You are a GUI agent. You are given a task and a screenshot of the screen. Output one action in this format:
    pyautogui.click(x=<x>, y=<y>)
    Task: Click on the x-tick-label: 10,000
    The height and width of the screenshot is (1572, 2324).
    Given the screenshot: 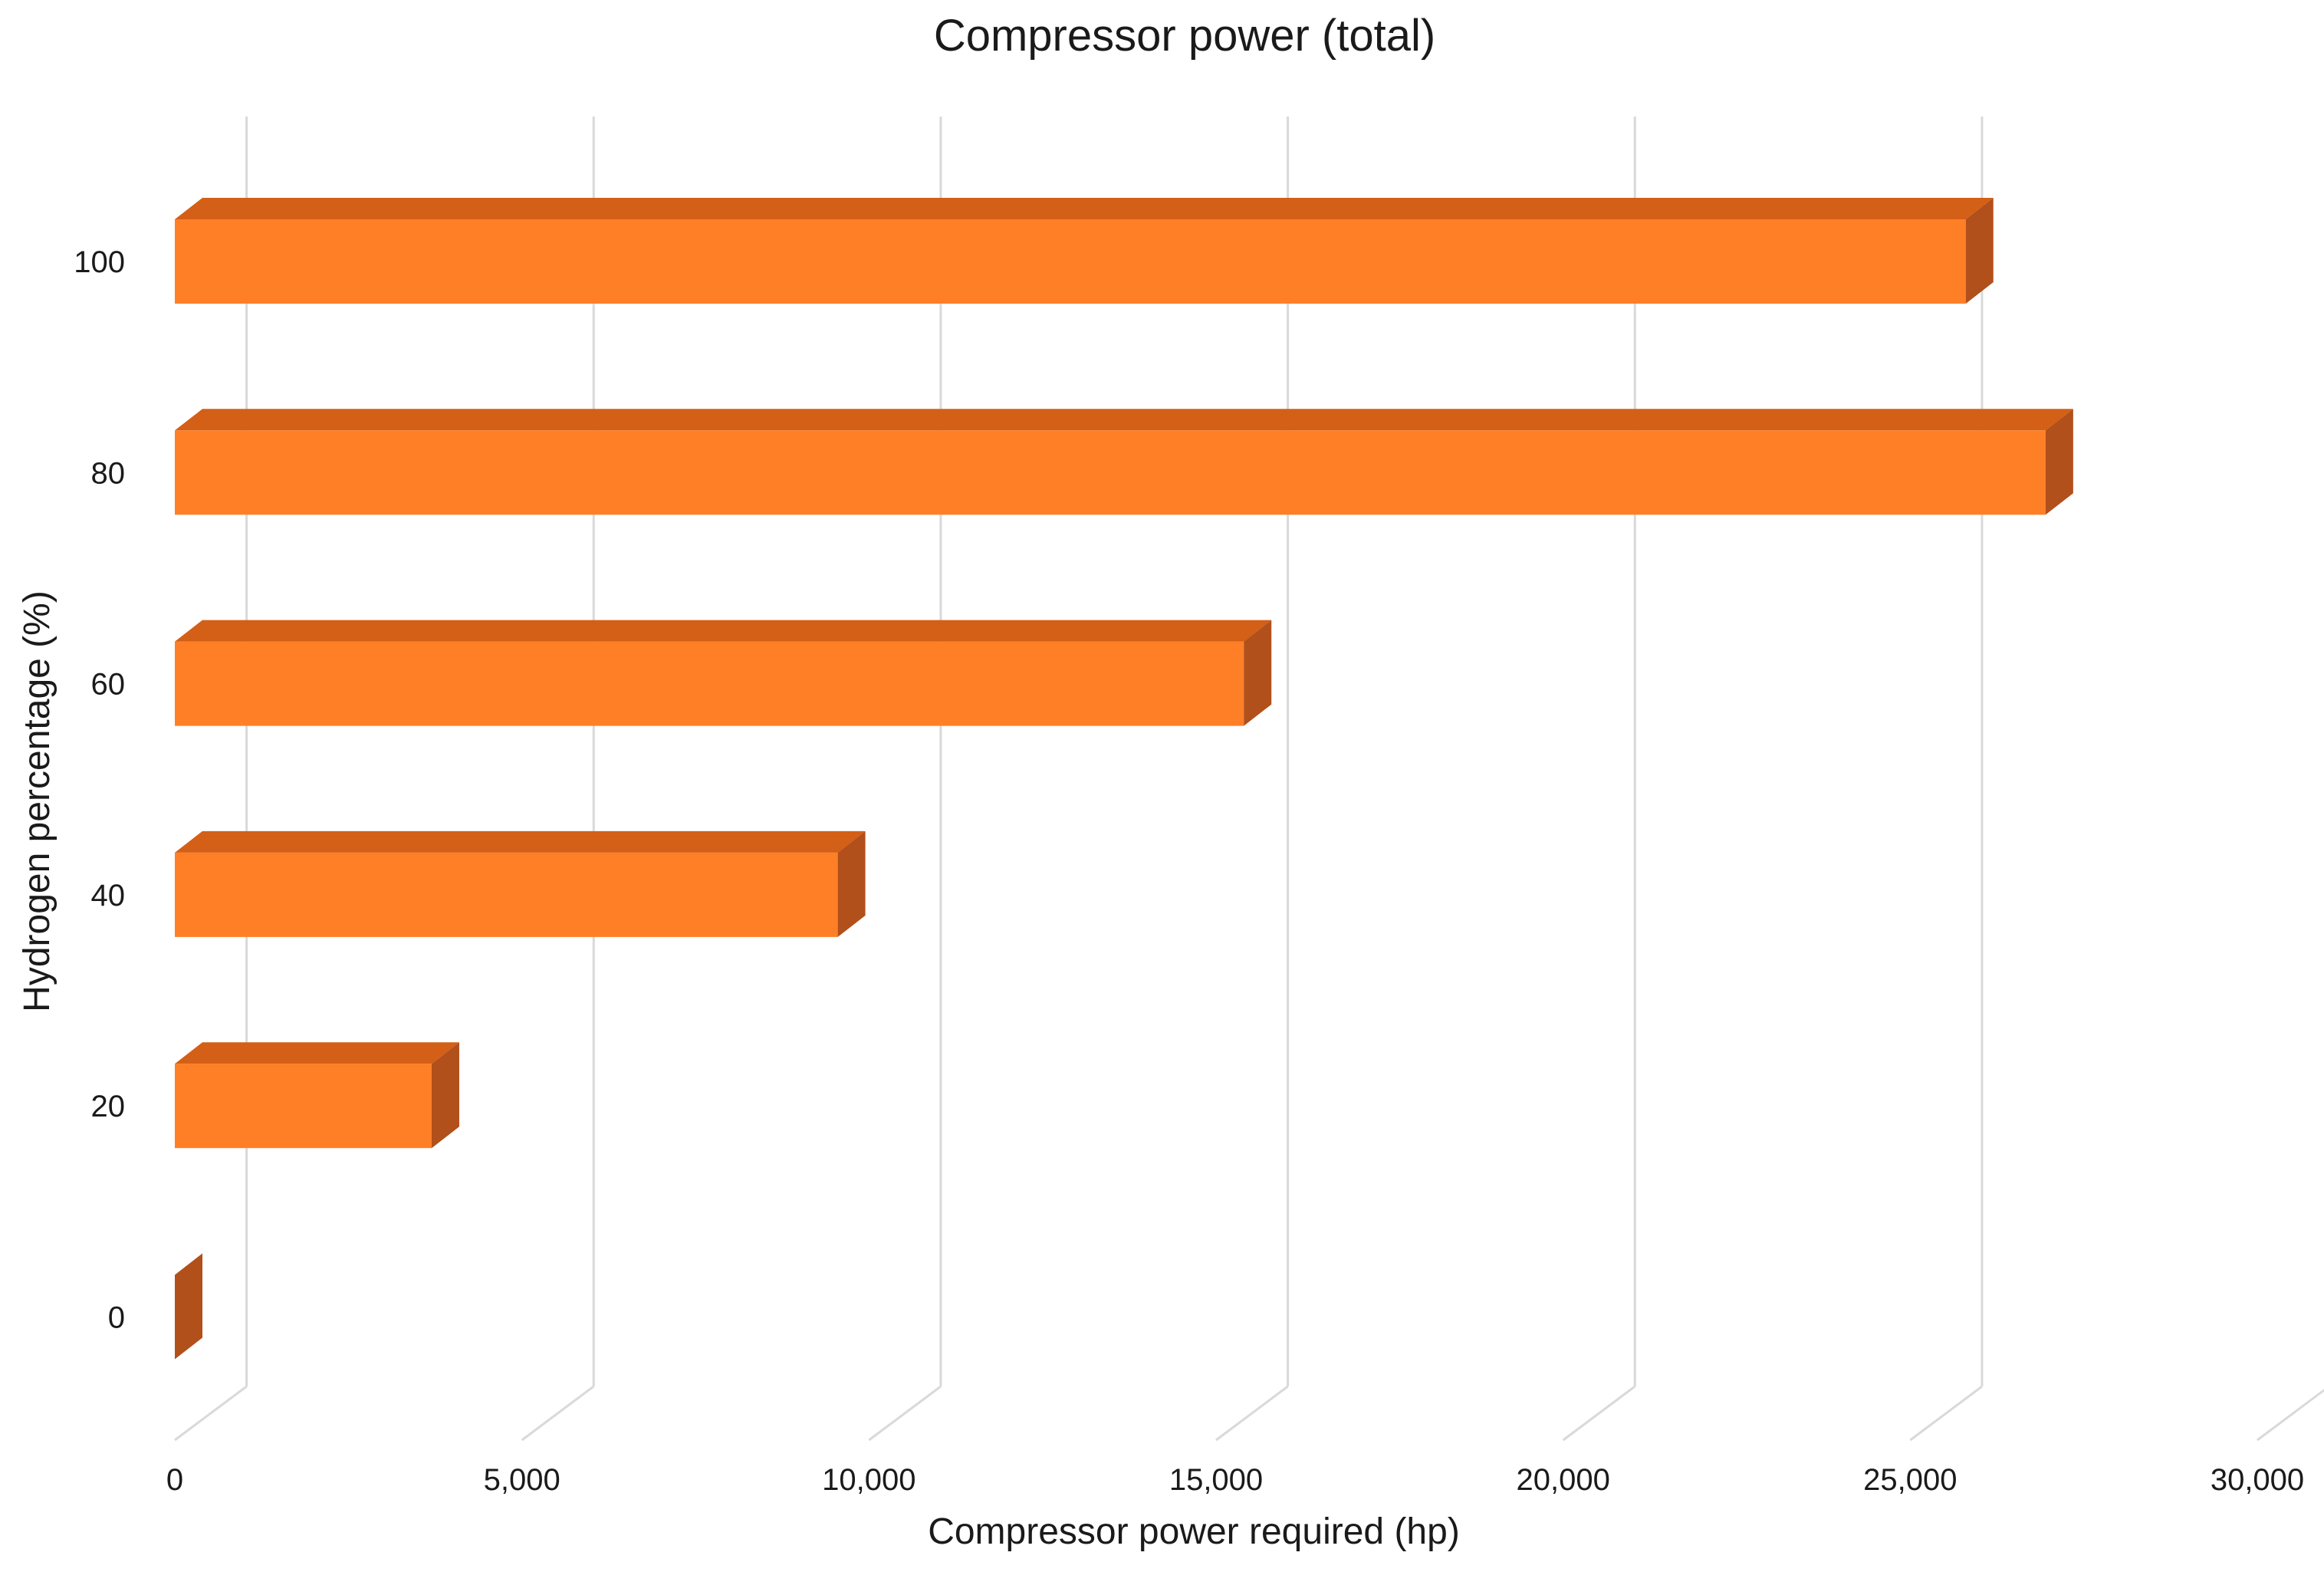 What is the action you would take?
    pyautogui.click(x=868, y=1480)
    